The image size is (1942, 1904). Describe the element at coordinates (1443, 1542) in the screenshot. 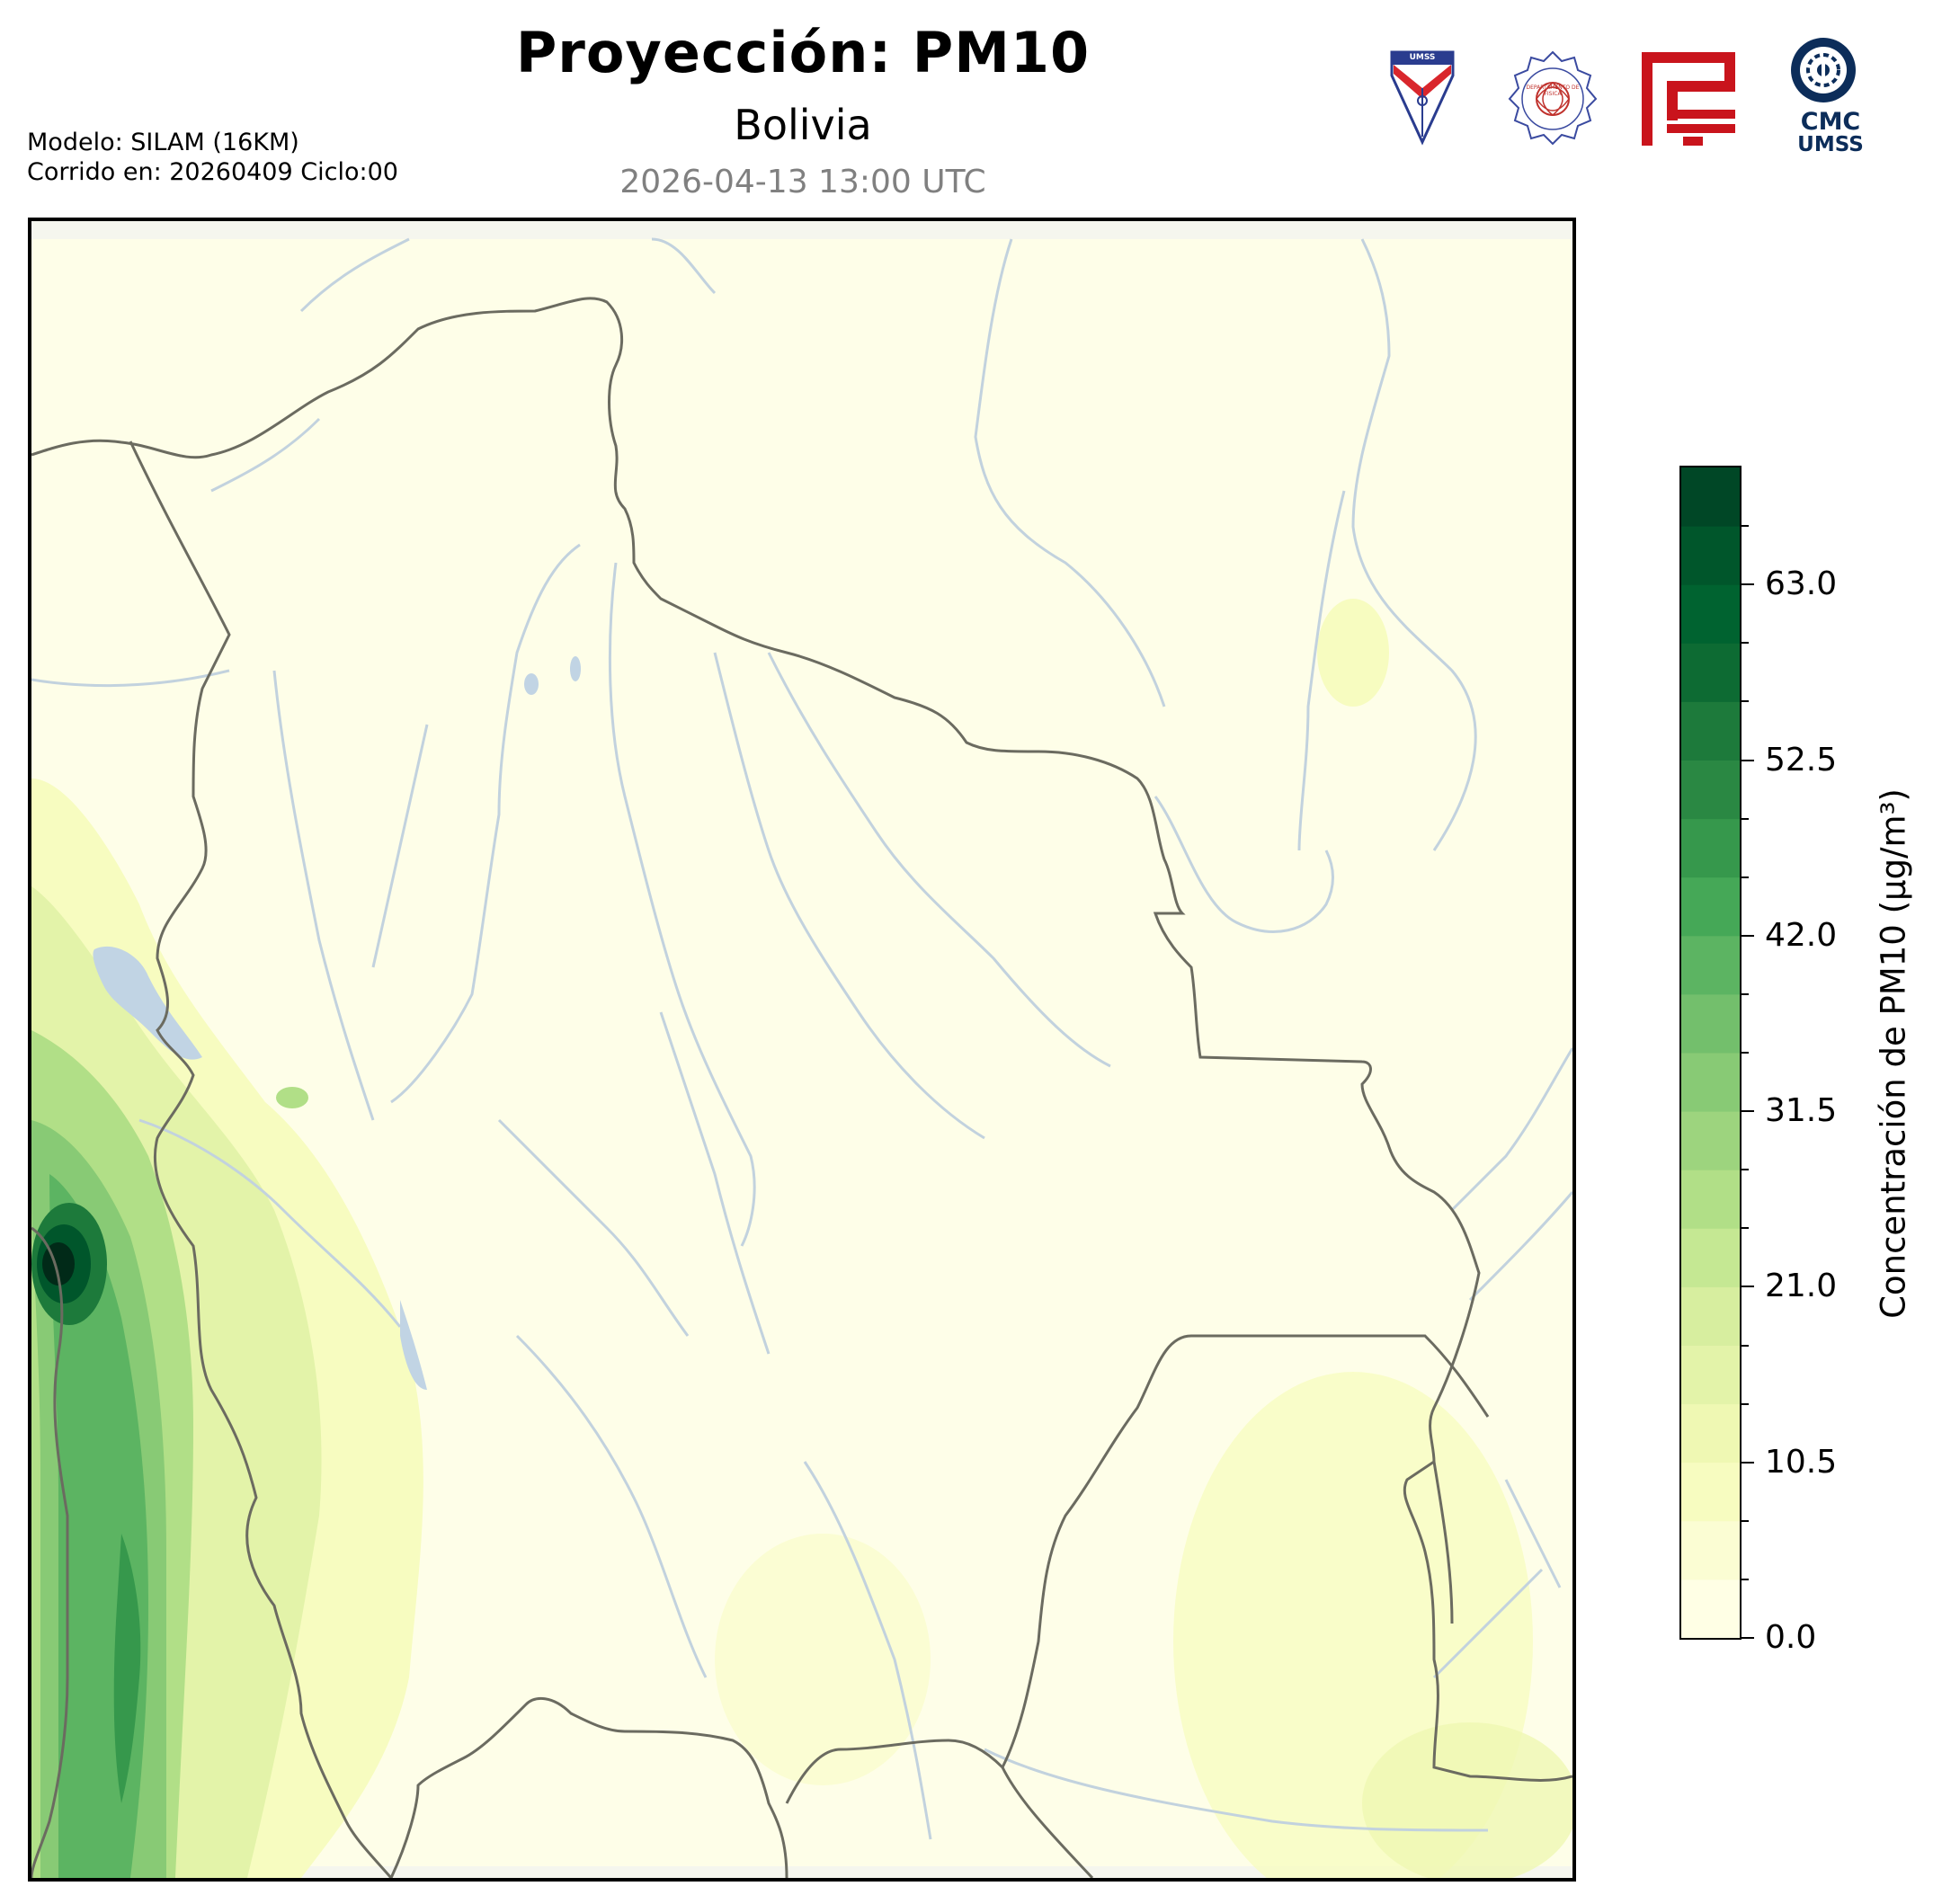

I see `border-paraguay-brazil` at that location.